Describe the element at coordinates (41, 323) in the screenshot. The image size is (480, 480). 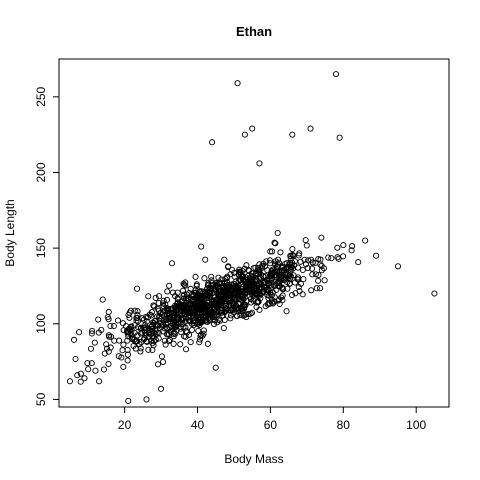
I see `y-tick-label: 100` at that location.